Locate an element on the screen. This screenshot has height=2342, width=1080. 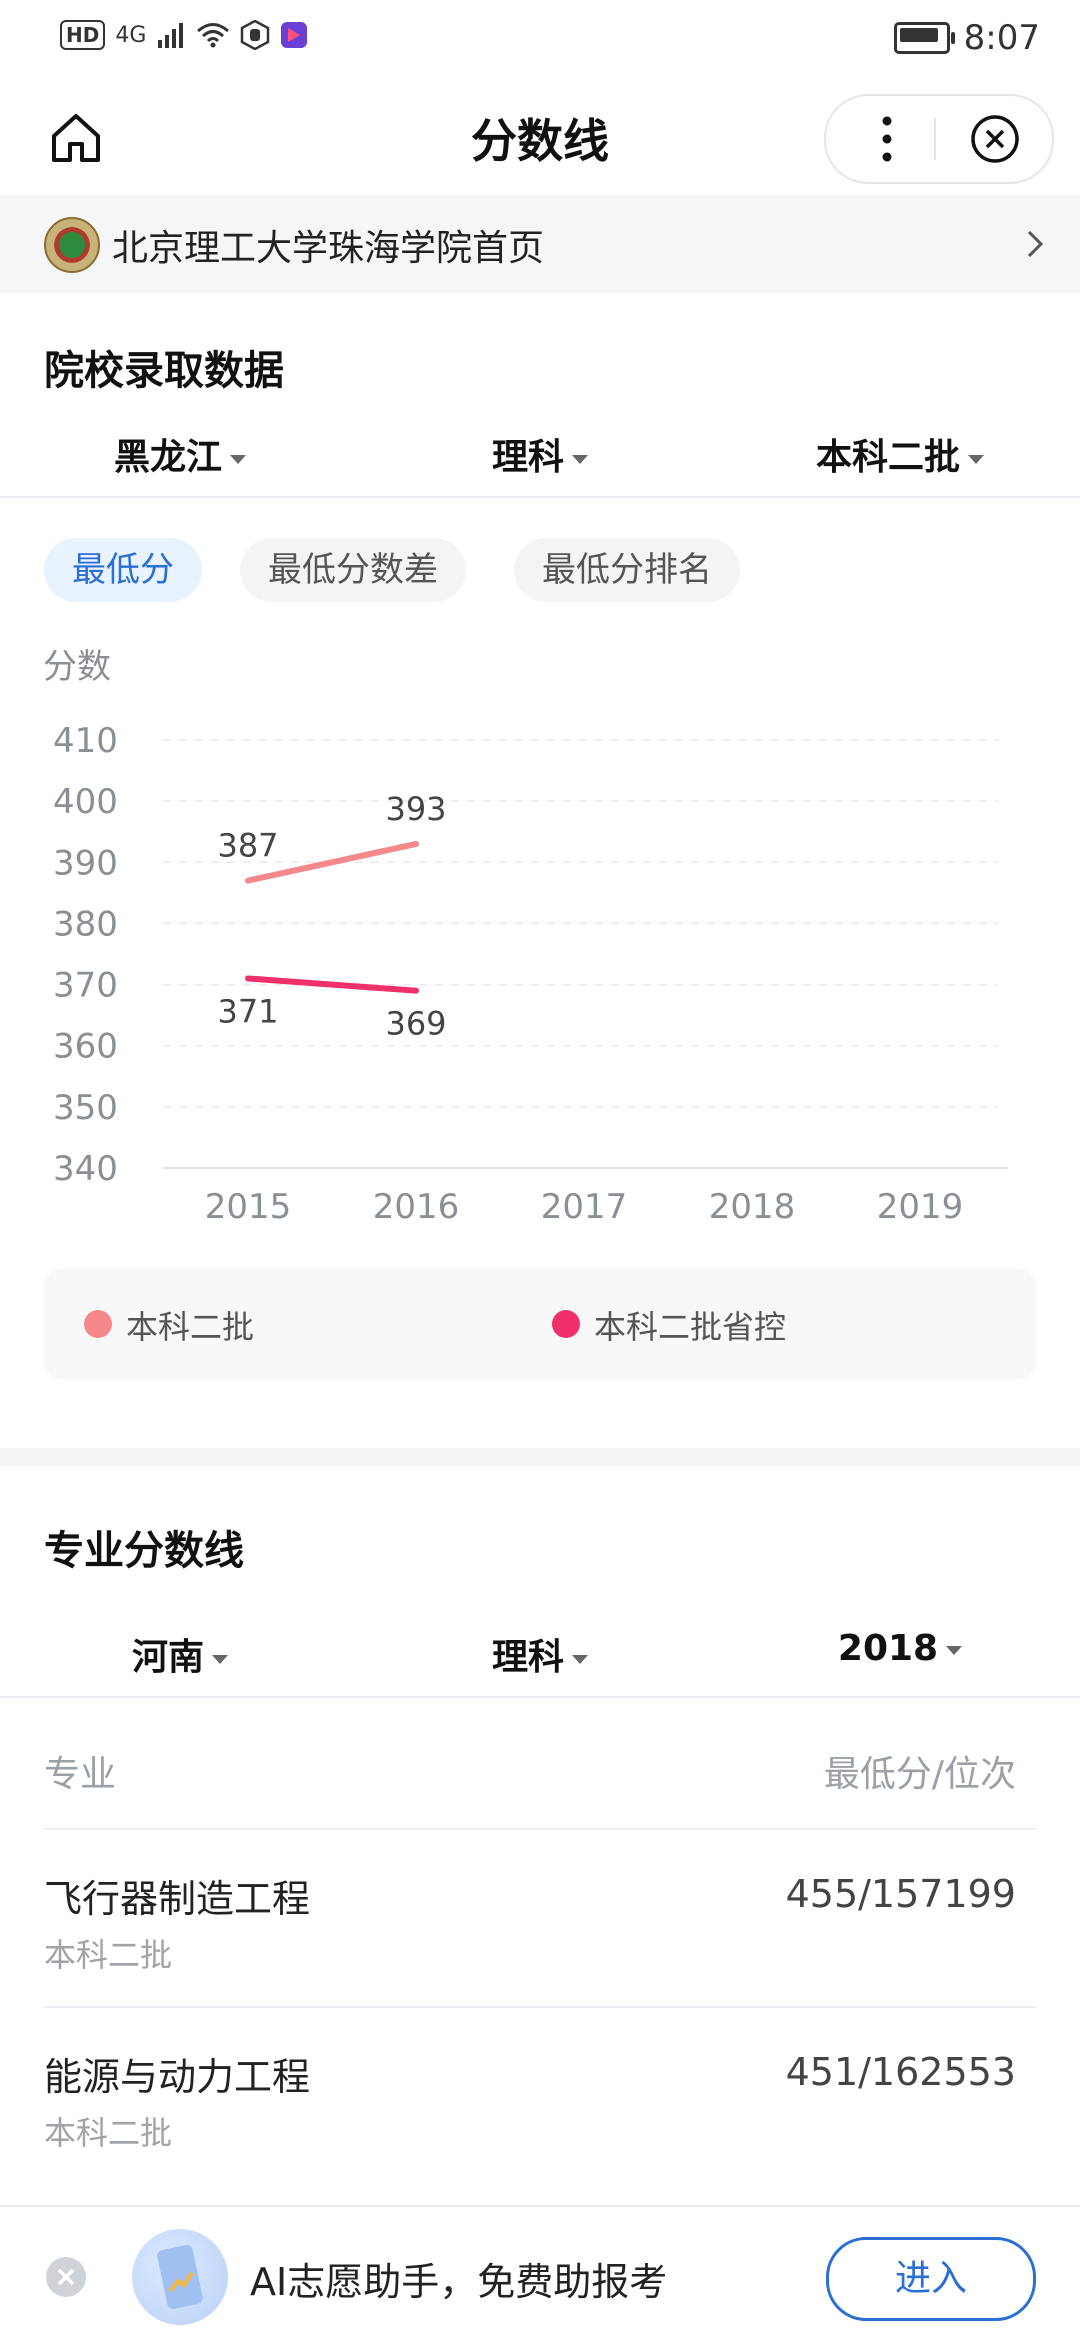
data-label: 371 is located at coordinates (247, 1011).